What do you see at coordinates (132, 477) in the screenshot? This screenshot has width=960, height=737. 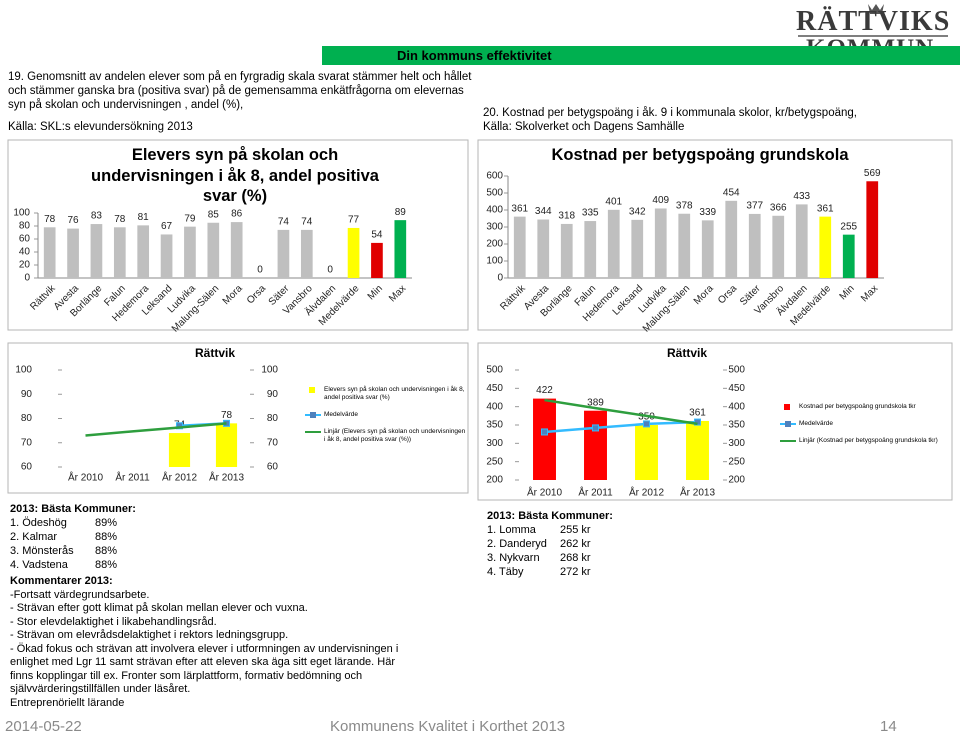 I see `x-tick-label: År 2011` at bounding box center [132, 477].